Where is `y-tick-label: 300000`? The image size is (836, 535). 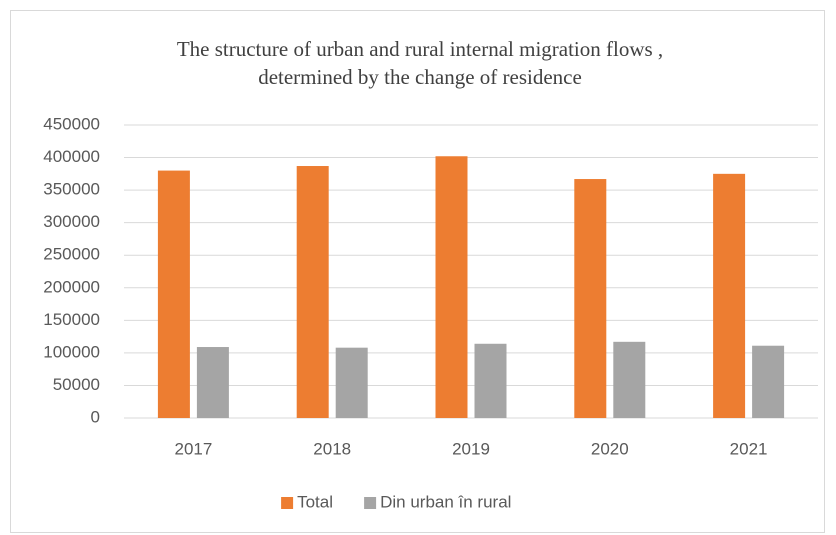 y-tick-label: 300000 is located at coordinates (71, 221).